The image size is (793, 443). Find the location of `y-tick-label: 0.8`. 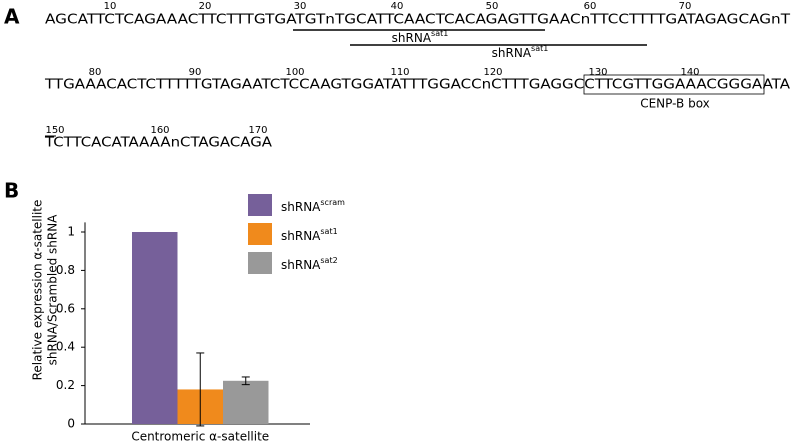

y-tick-label: 0.8 is located at coordinates (65, 270).